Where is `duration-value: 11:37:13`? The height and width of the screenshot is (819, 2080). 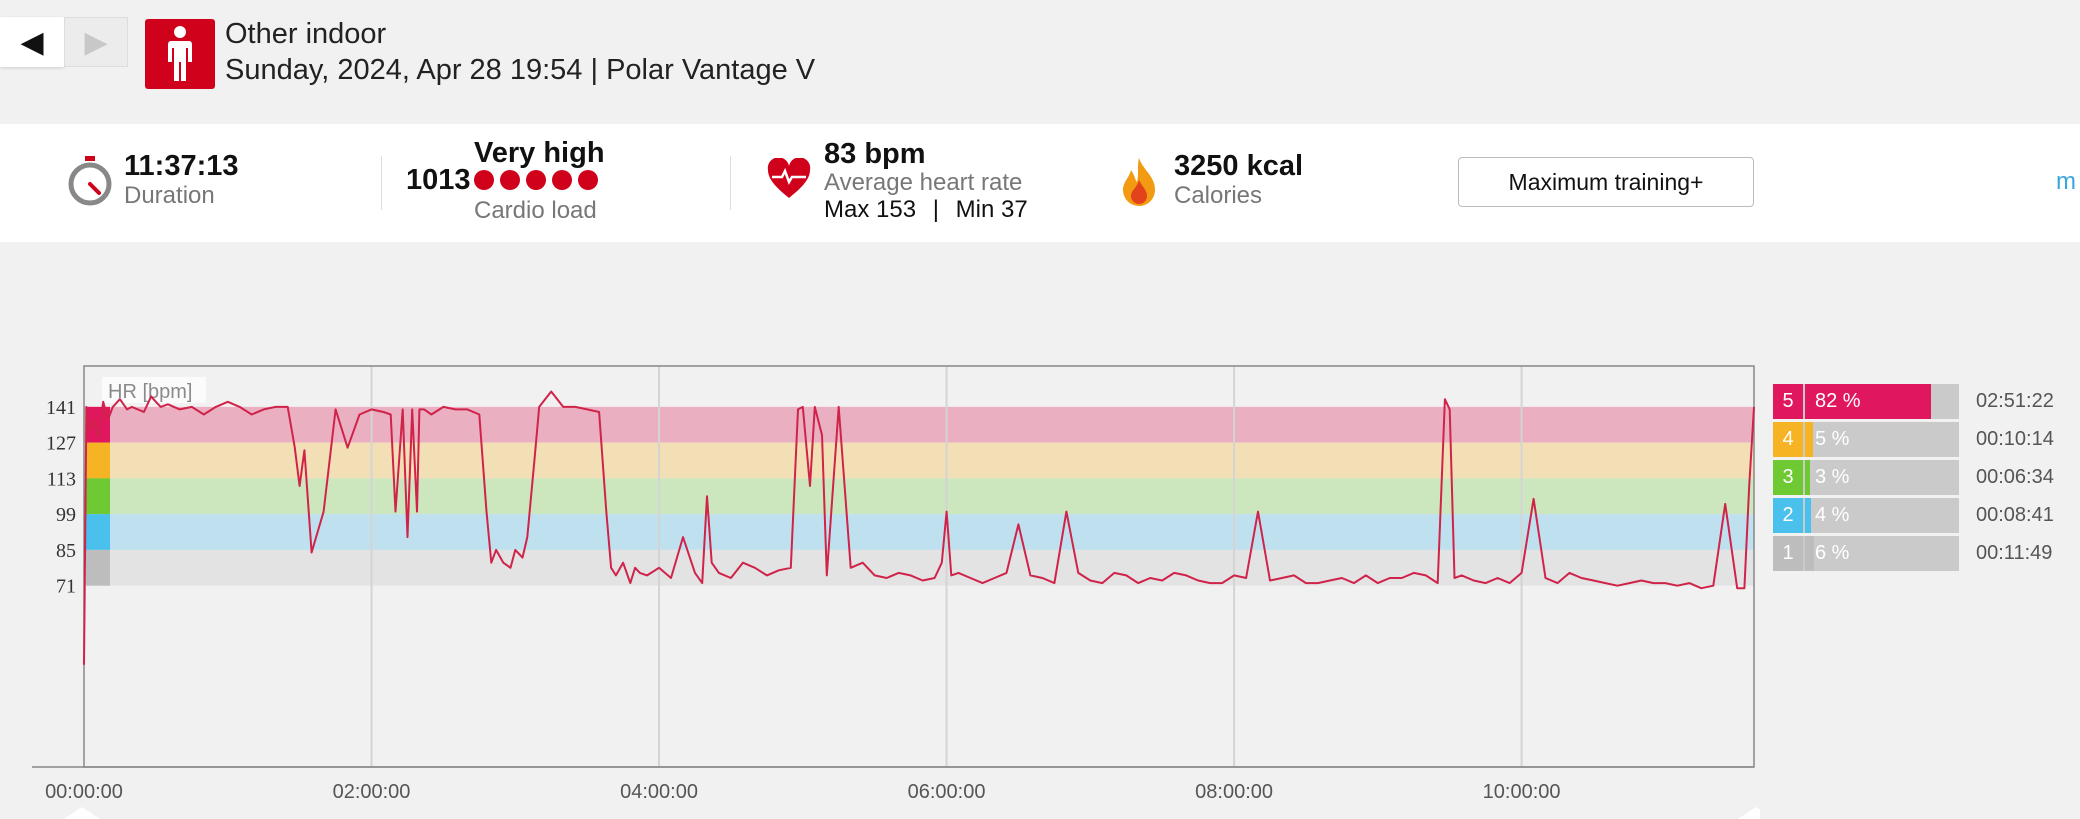 duration-value: 11:37:13 is located at coordinates (181, 166).